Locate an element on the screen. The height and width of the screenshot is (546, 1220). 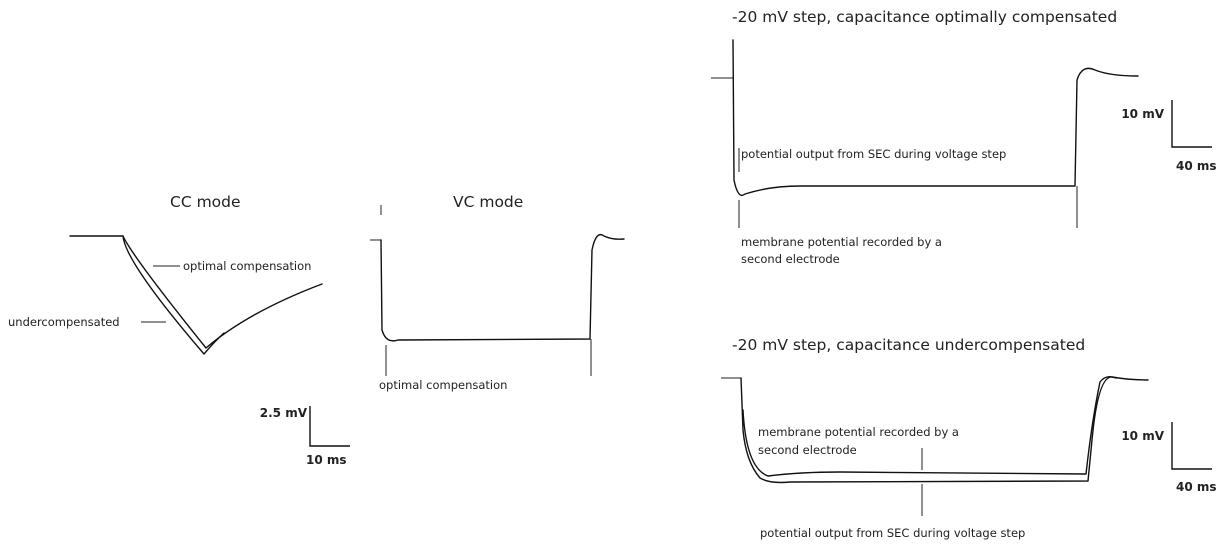
scale-bar-left-lines is located at coordinates (329, 426).